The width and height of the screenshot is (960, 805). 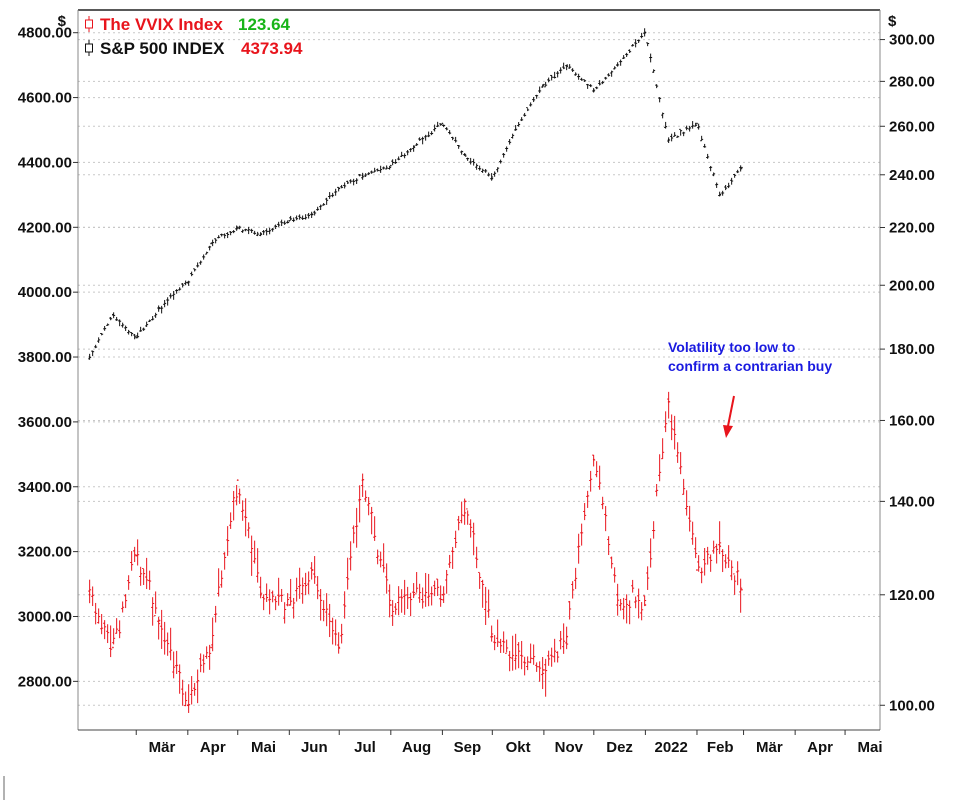 What do you see at coordinates (518, 747) in the screenshot?
I see `x-tick-7: Okt` at bounding box center [518, 747].